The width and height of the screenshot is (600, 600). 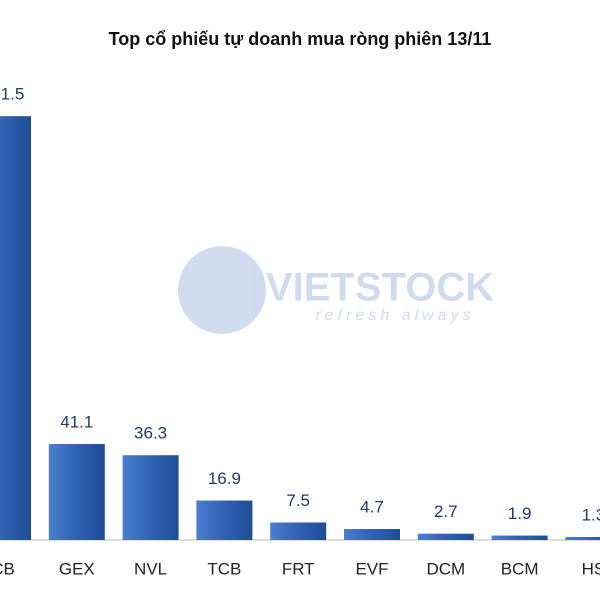 I want to click on x-tick-label: NVL, so click(x=150, y=568).